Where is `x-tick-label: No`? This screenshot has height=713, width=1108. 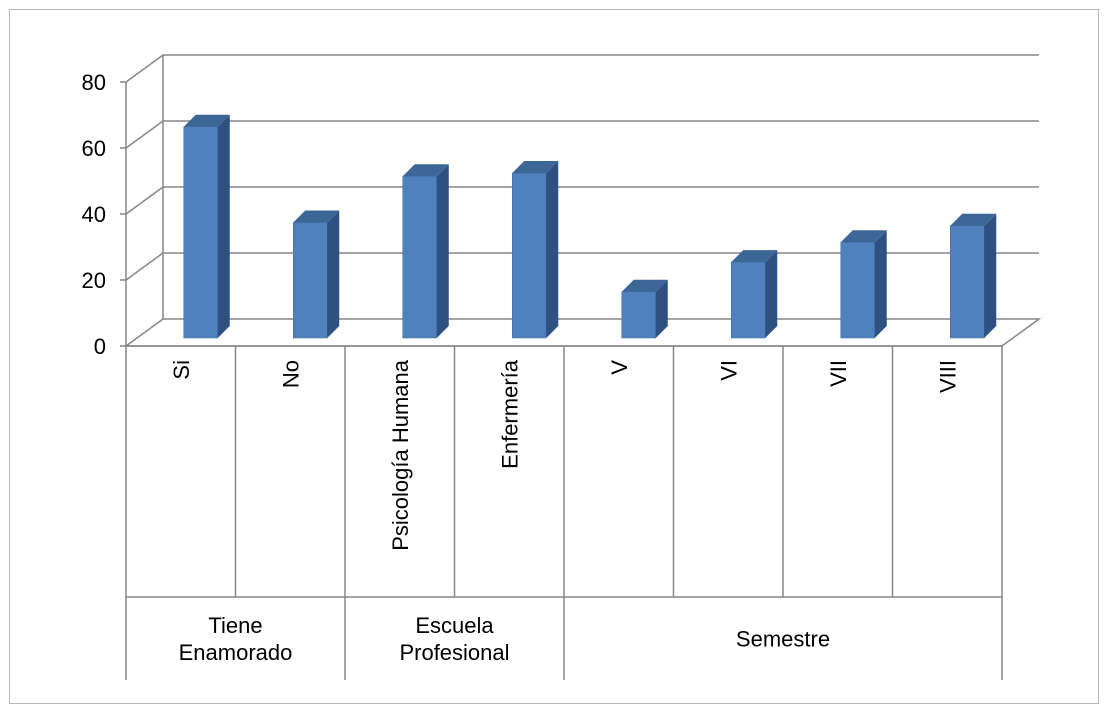 x-tick-label: No is located at coordinates (290, 374).